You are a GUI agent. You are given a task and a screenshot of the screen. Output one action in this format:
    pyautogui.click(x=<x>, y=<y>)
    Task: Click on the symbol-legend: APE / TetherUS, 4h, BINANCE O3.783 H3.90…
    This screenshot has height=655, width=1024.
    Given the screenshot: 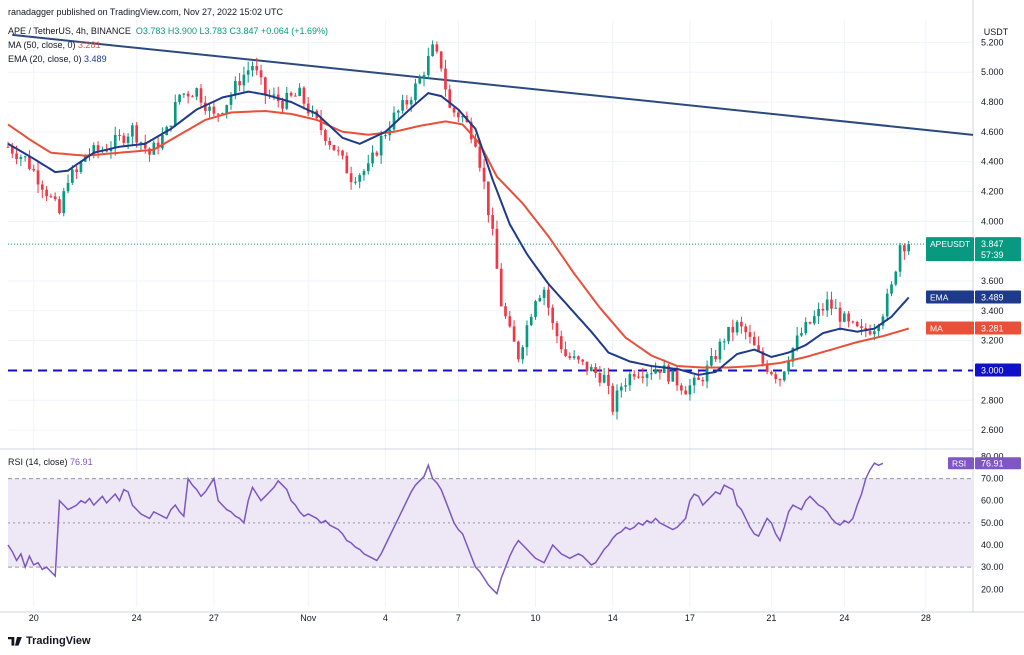 What is the action you would take?
    pyautogui.click(x=168, y=31)
    